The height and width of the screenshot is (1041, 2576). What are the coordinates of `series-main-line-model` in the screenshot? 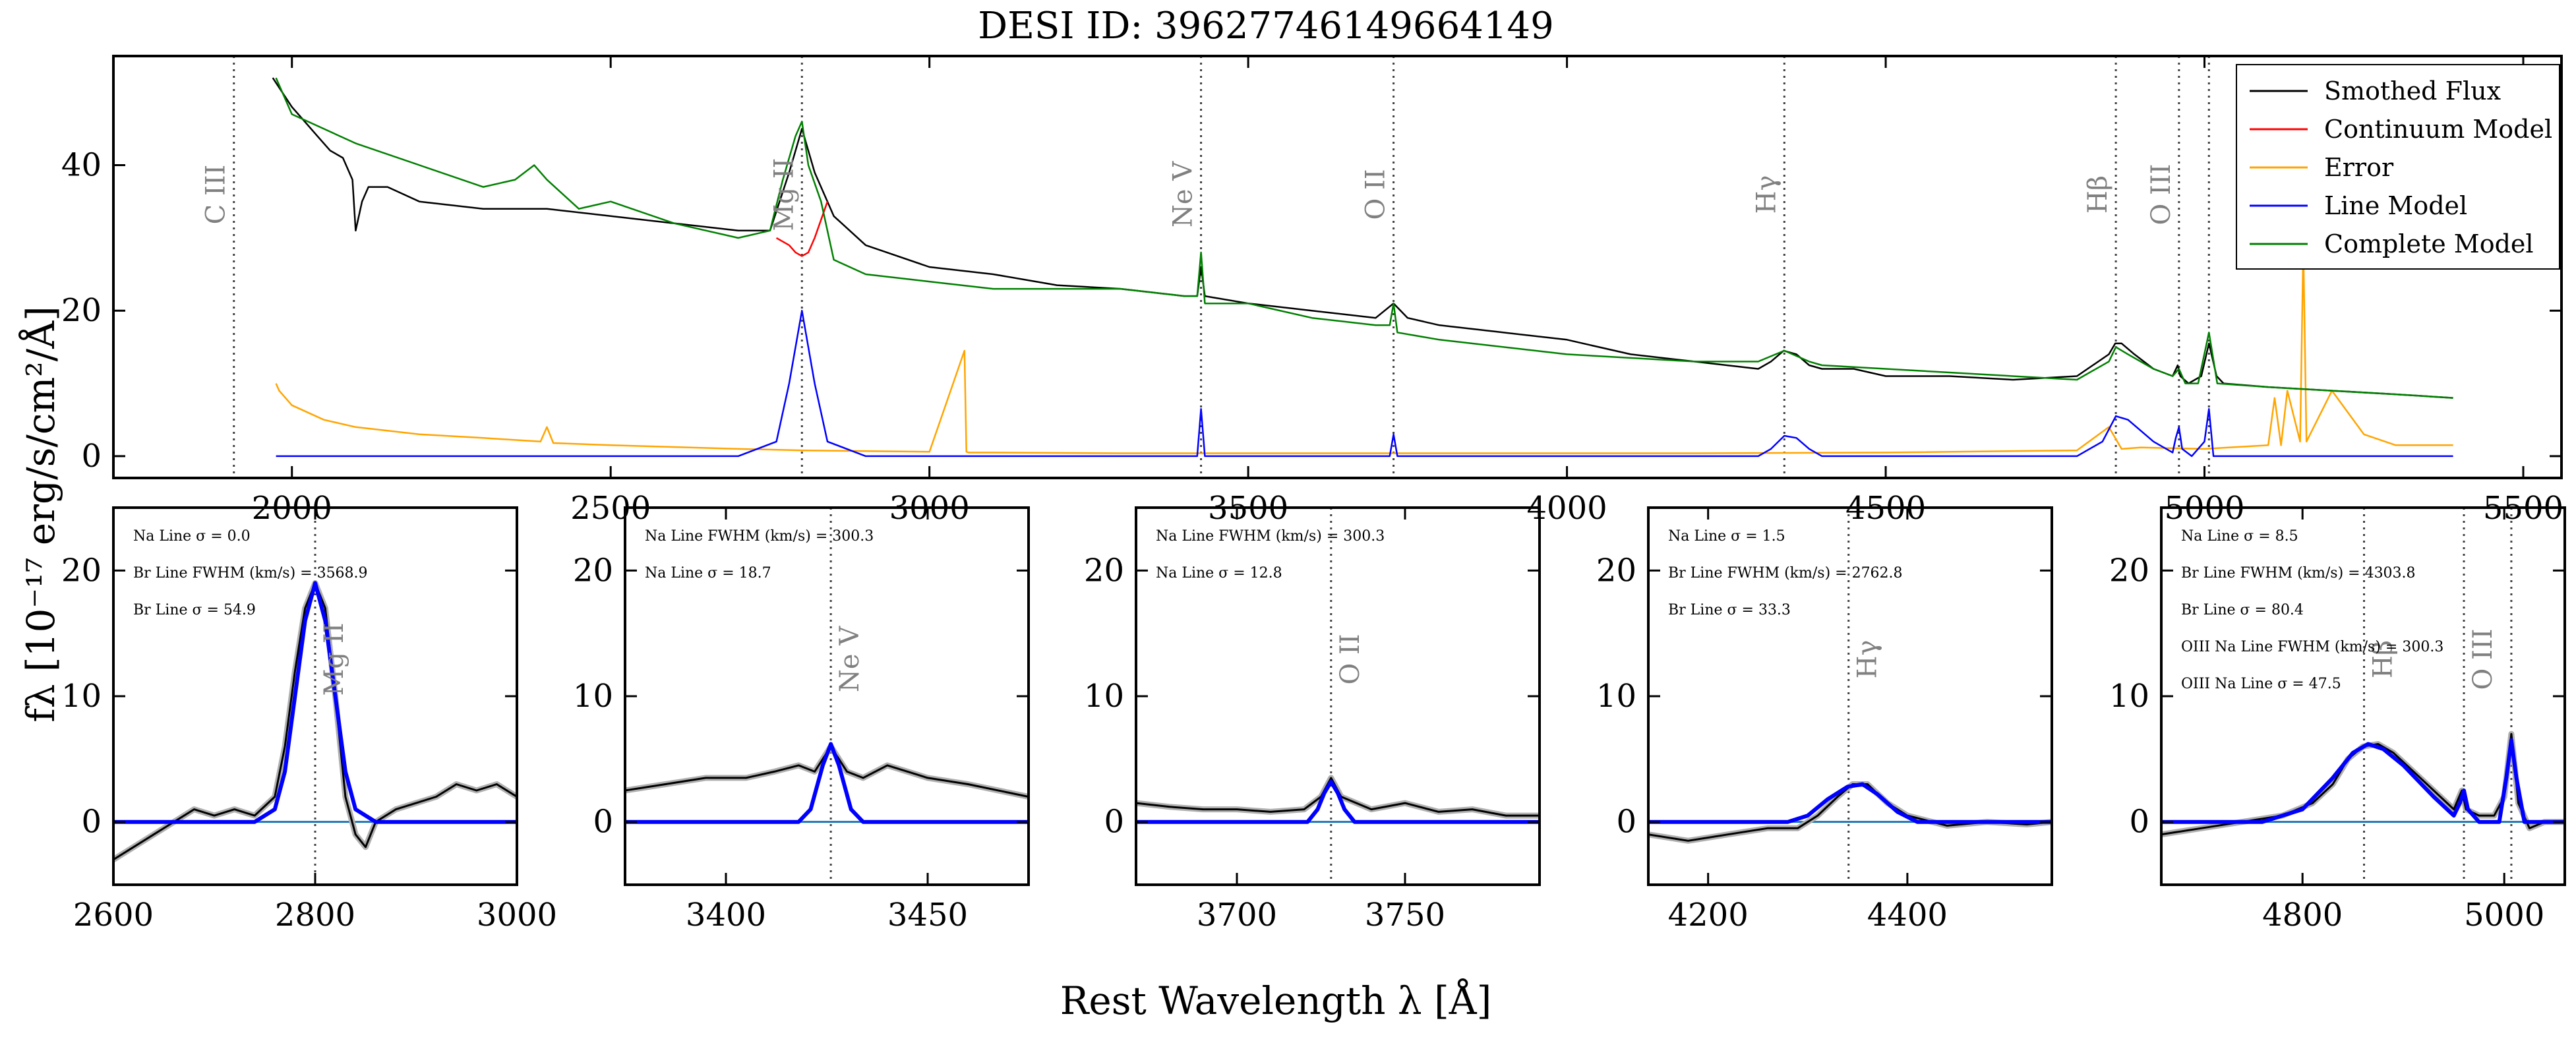 It's located at (1364, 383).